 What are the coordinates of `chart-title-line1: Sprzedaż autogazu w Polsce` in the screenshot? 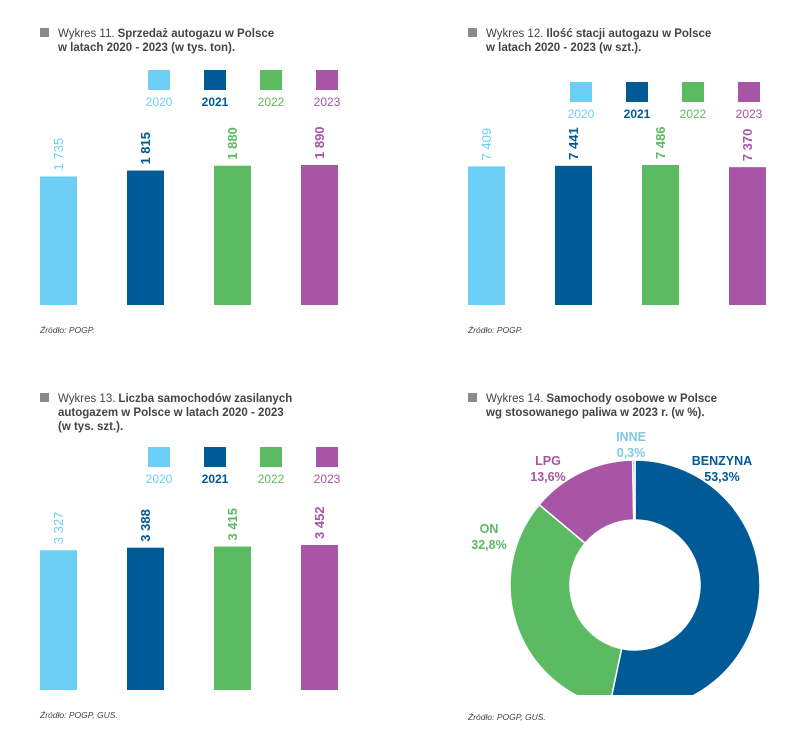 It's located at (196, 34).